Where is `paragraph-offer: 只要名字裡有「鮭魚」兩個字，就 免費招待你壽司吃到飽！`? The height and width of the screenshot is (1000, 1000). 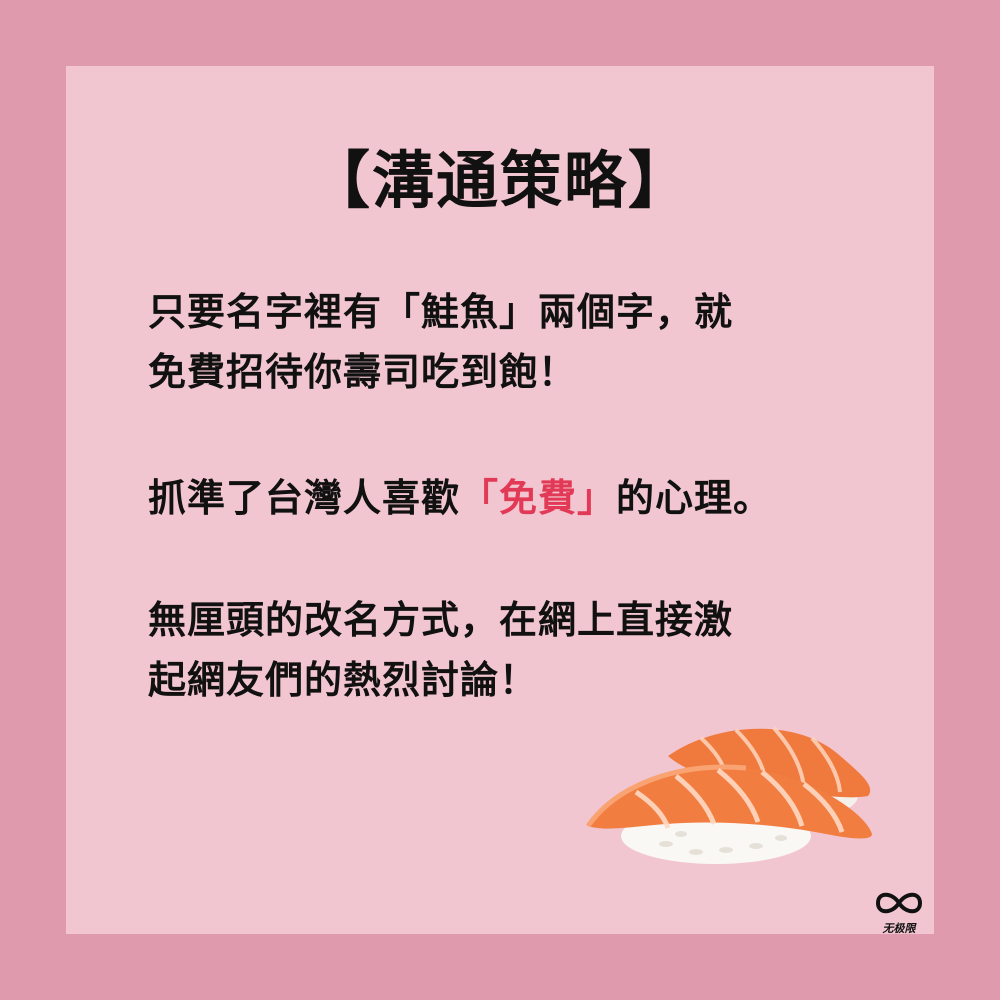 paragraph-offer: 只要名字裡有「鮭魚」兩個字，就 免費招待你壽司吃到飽！ is located at coordinates (518, 342).